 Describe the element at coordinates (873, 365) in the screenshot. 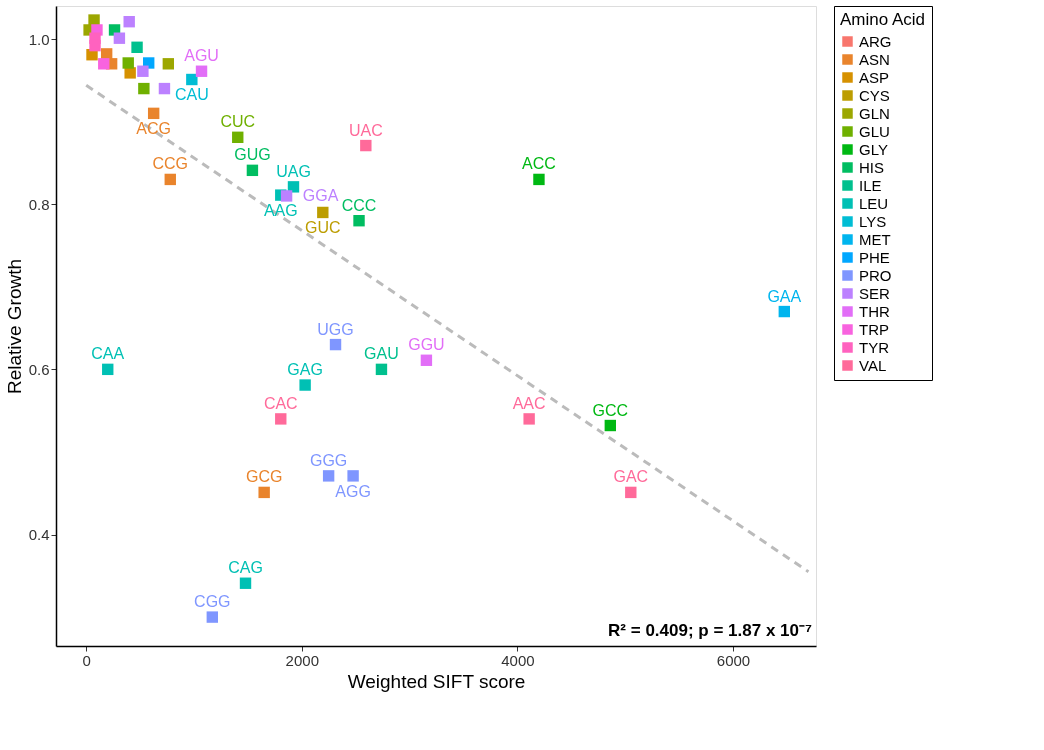

I see `legend-label: VAL` at that location.